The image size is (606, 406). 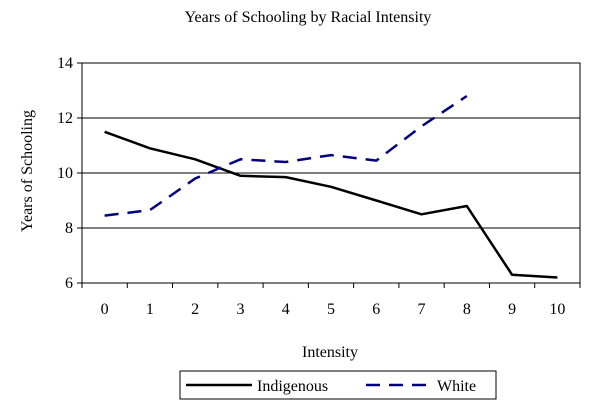 What do you see at coordinates (456, 386) in the screenshot?
I see `legend-label-white: White` at bounding box center [456, 386].